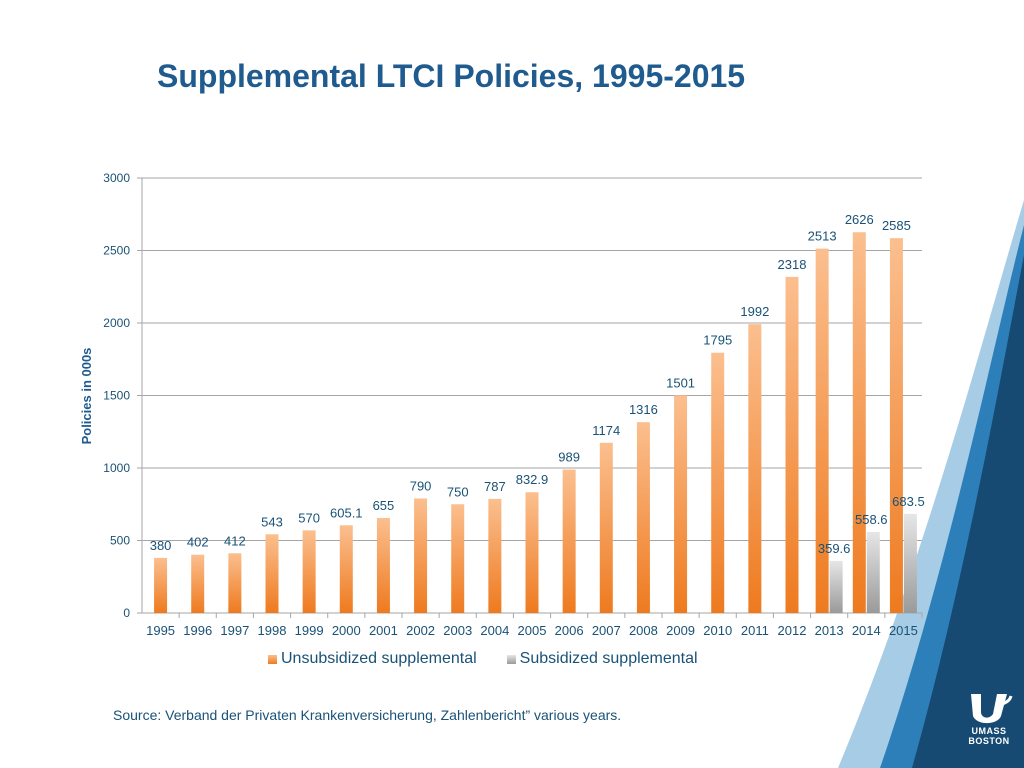  Describe the element at coordinates (458, 558) in the screenshot. I see `bar-unsubsidized-2003` at that location.